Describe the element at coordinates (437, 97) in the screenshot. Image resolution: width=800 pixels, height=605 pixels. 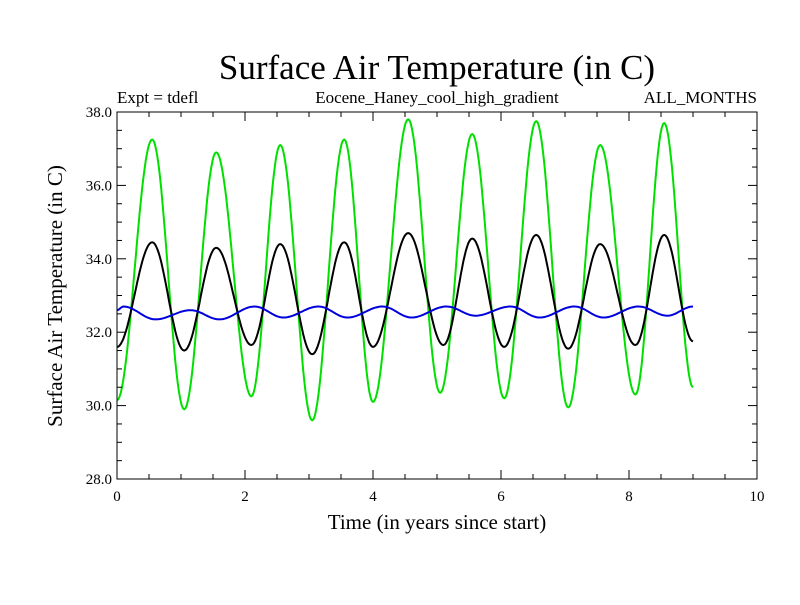
I see `subtitle-center: Eocene_Haney_cool_high_gradient` at that location.